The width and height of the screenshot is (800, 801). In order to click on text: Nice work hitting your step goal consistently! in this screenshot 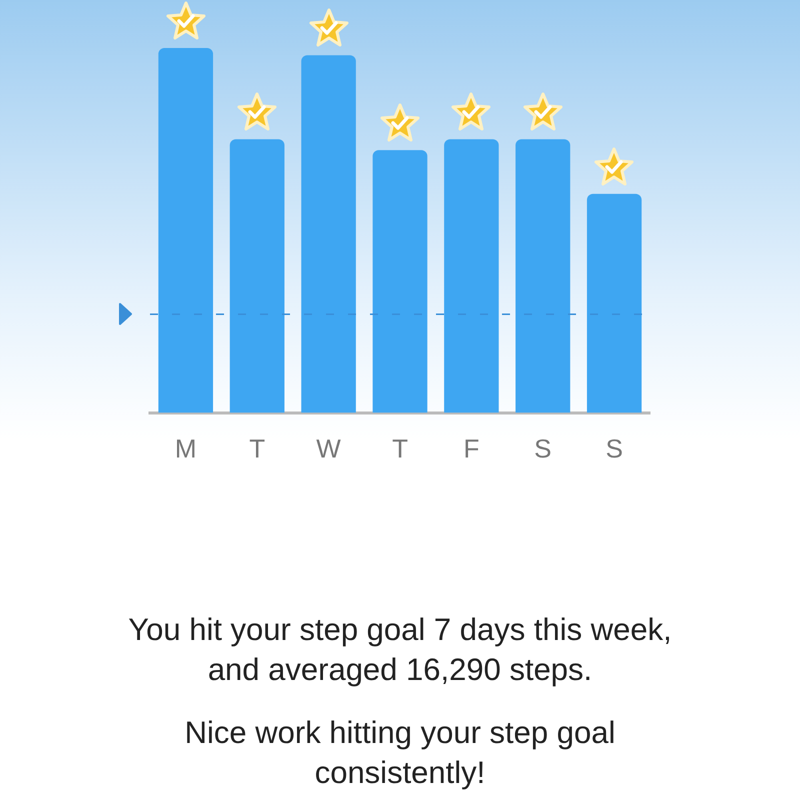, I will do `click(400, 753)`.